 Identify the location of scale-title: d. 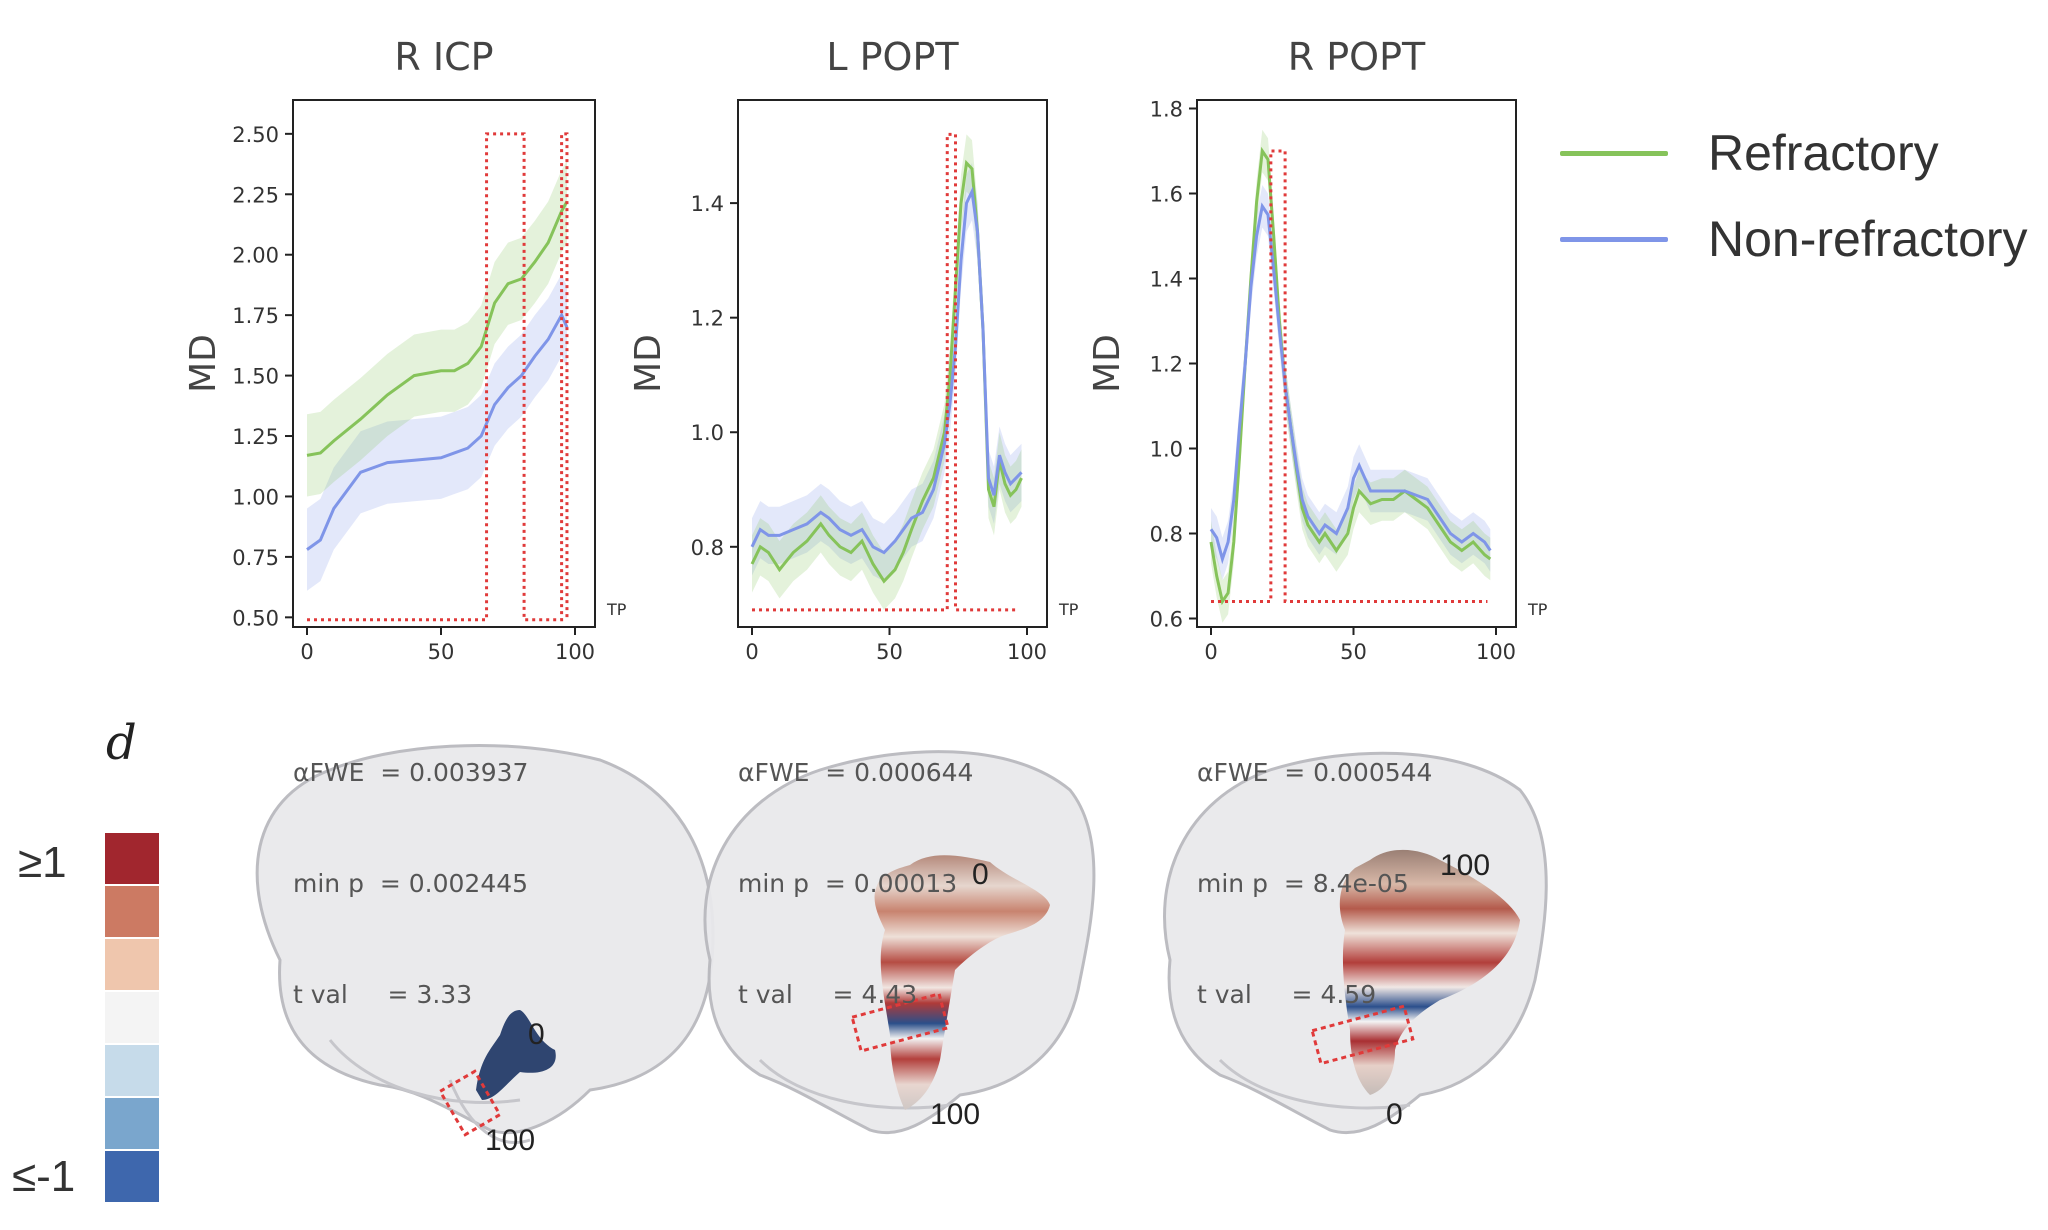
(121, 743).